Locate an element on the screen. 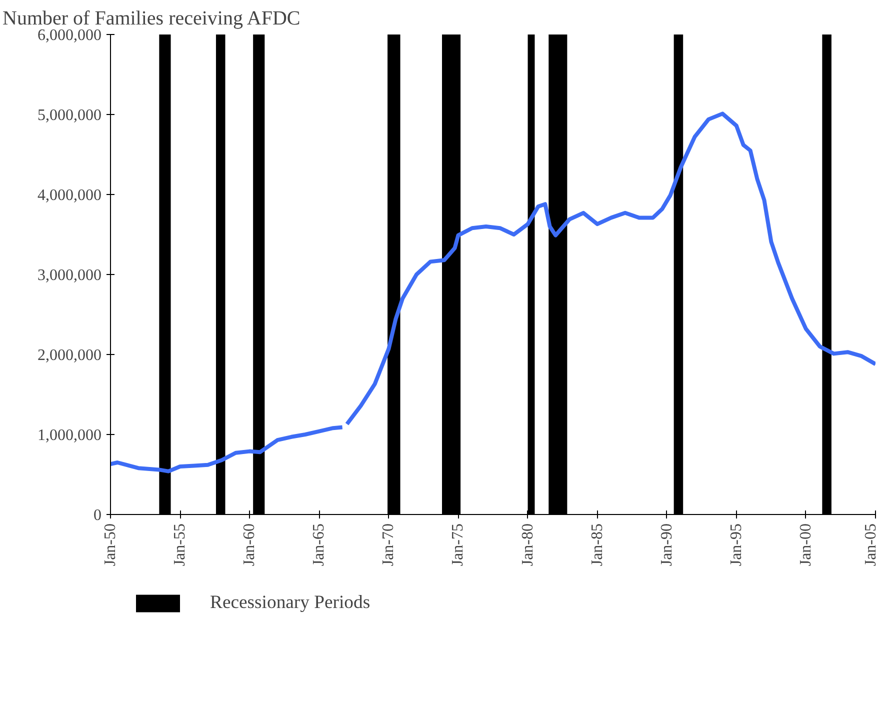 The height and width of the screenshot is (703, 881). x-tick-label: Jan-80 is located at coordinates (527, 545).